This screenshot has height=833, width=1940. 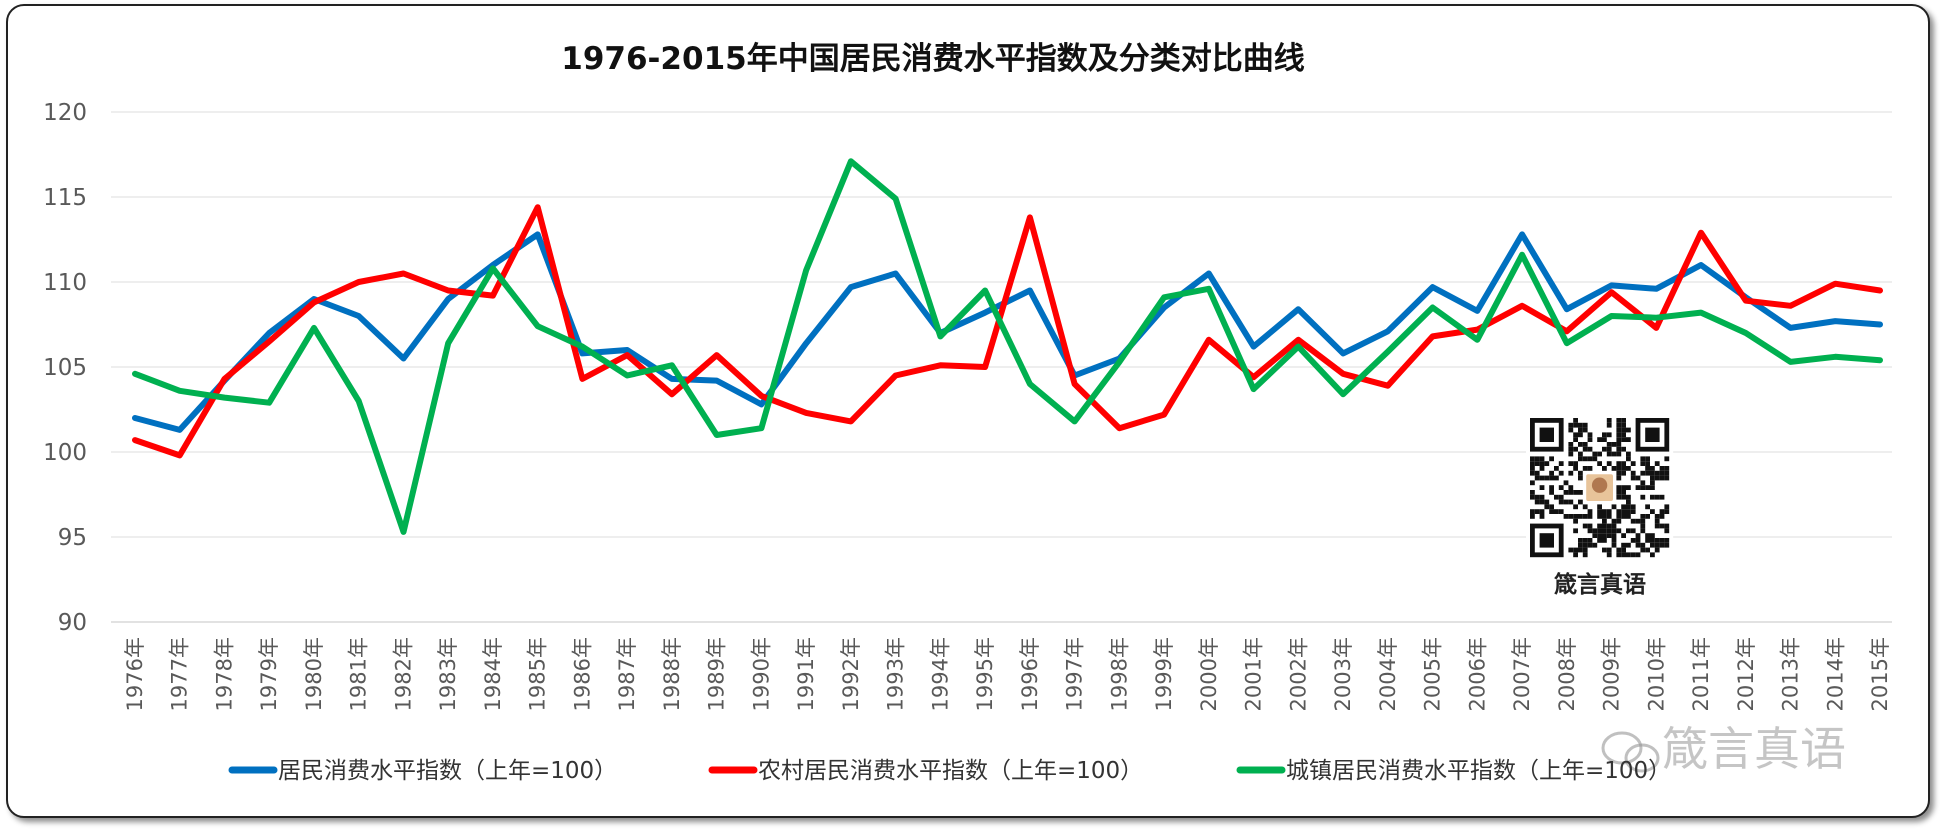 What do you see at coordinates (65, 453) in the screenshot?
I see `y-tick-label: 100` at bounding box center [65, 453].